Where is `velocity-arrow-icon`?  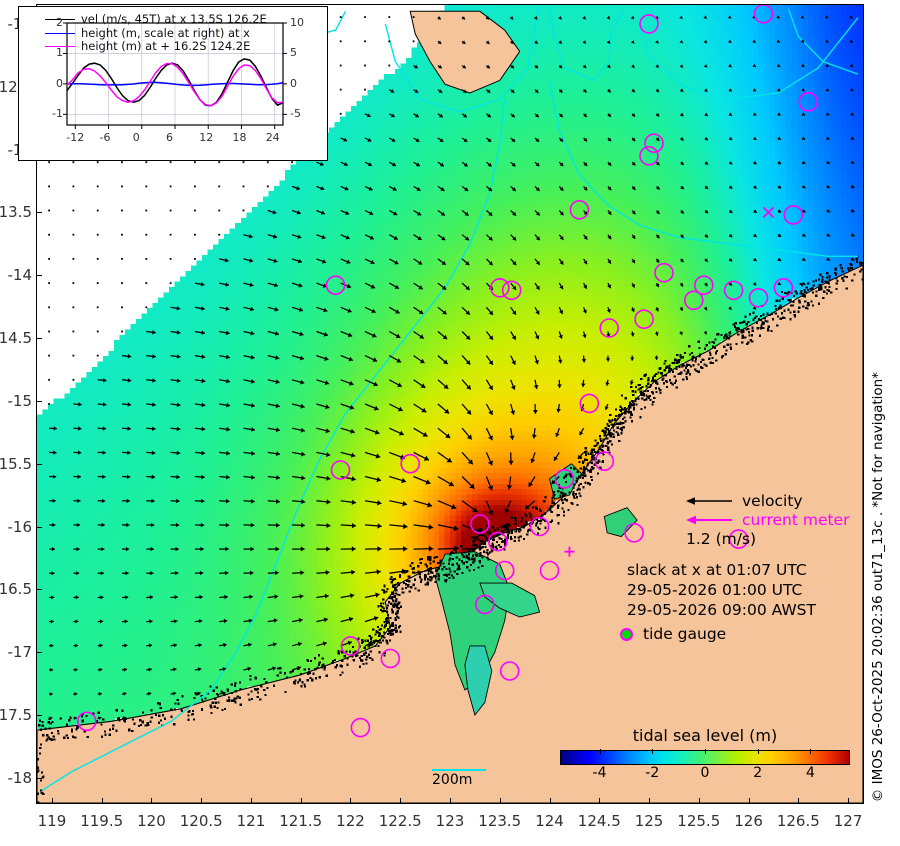 velocity-arrow-icon is located at coordinates (709, 500).